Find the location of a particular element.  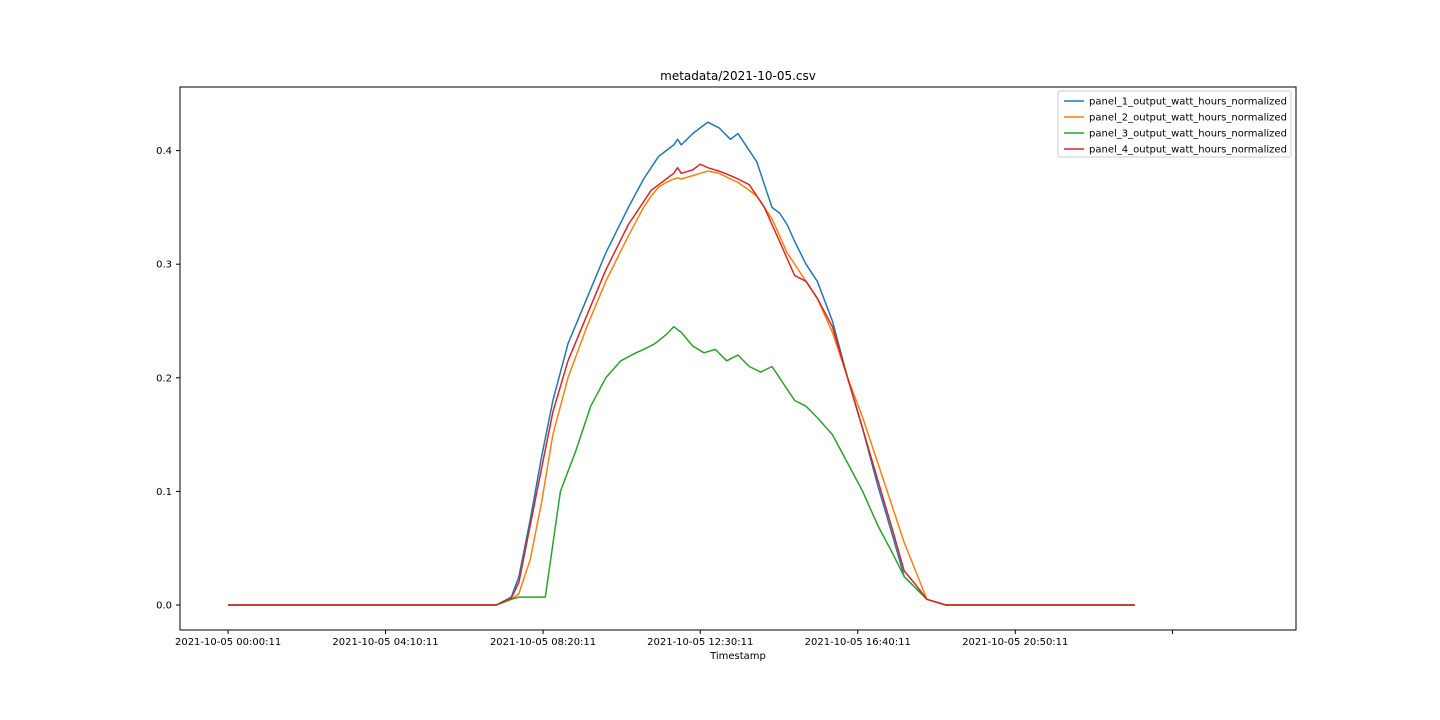

legend-box is located at coordinates (1174, 124).